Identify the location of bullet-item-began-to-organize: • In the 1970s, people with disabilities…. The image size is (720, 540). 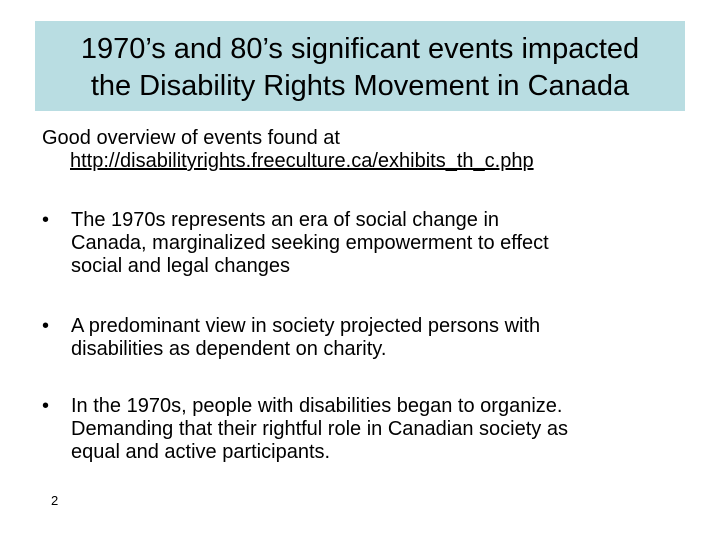
(372, 429).